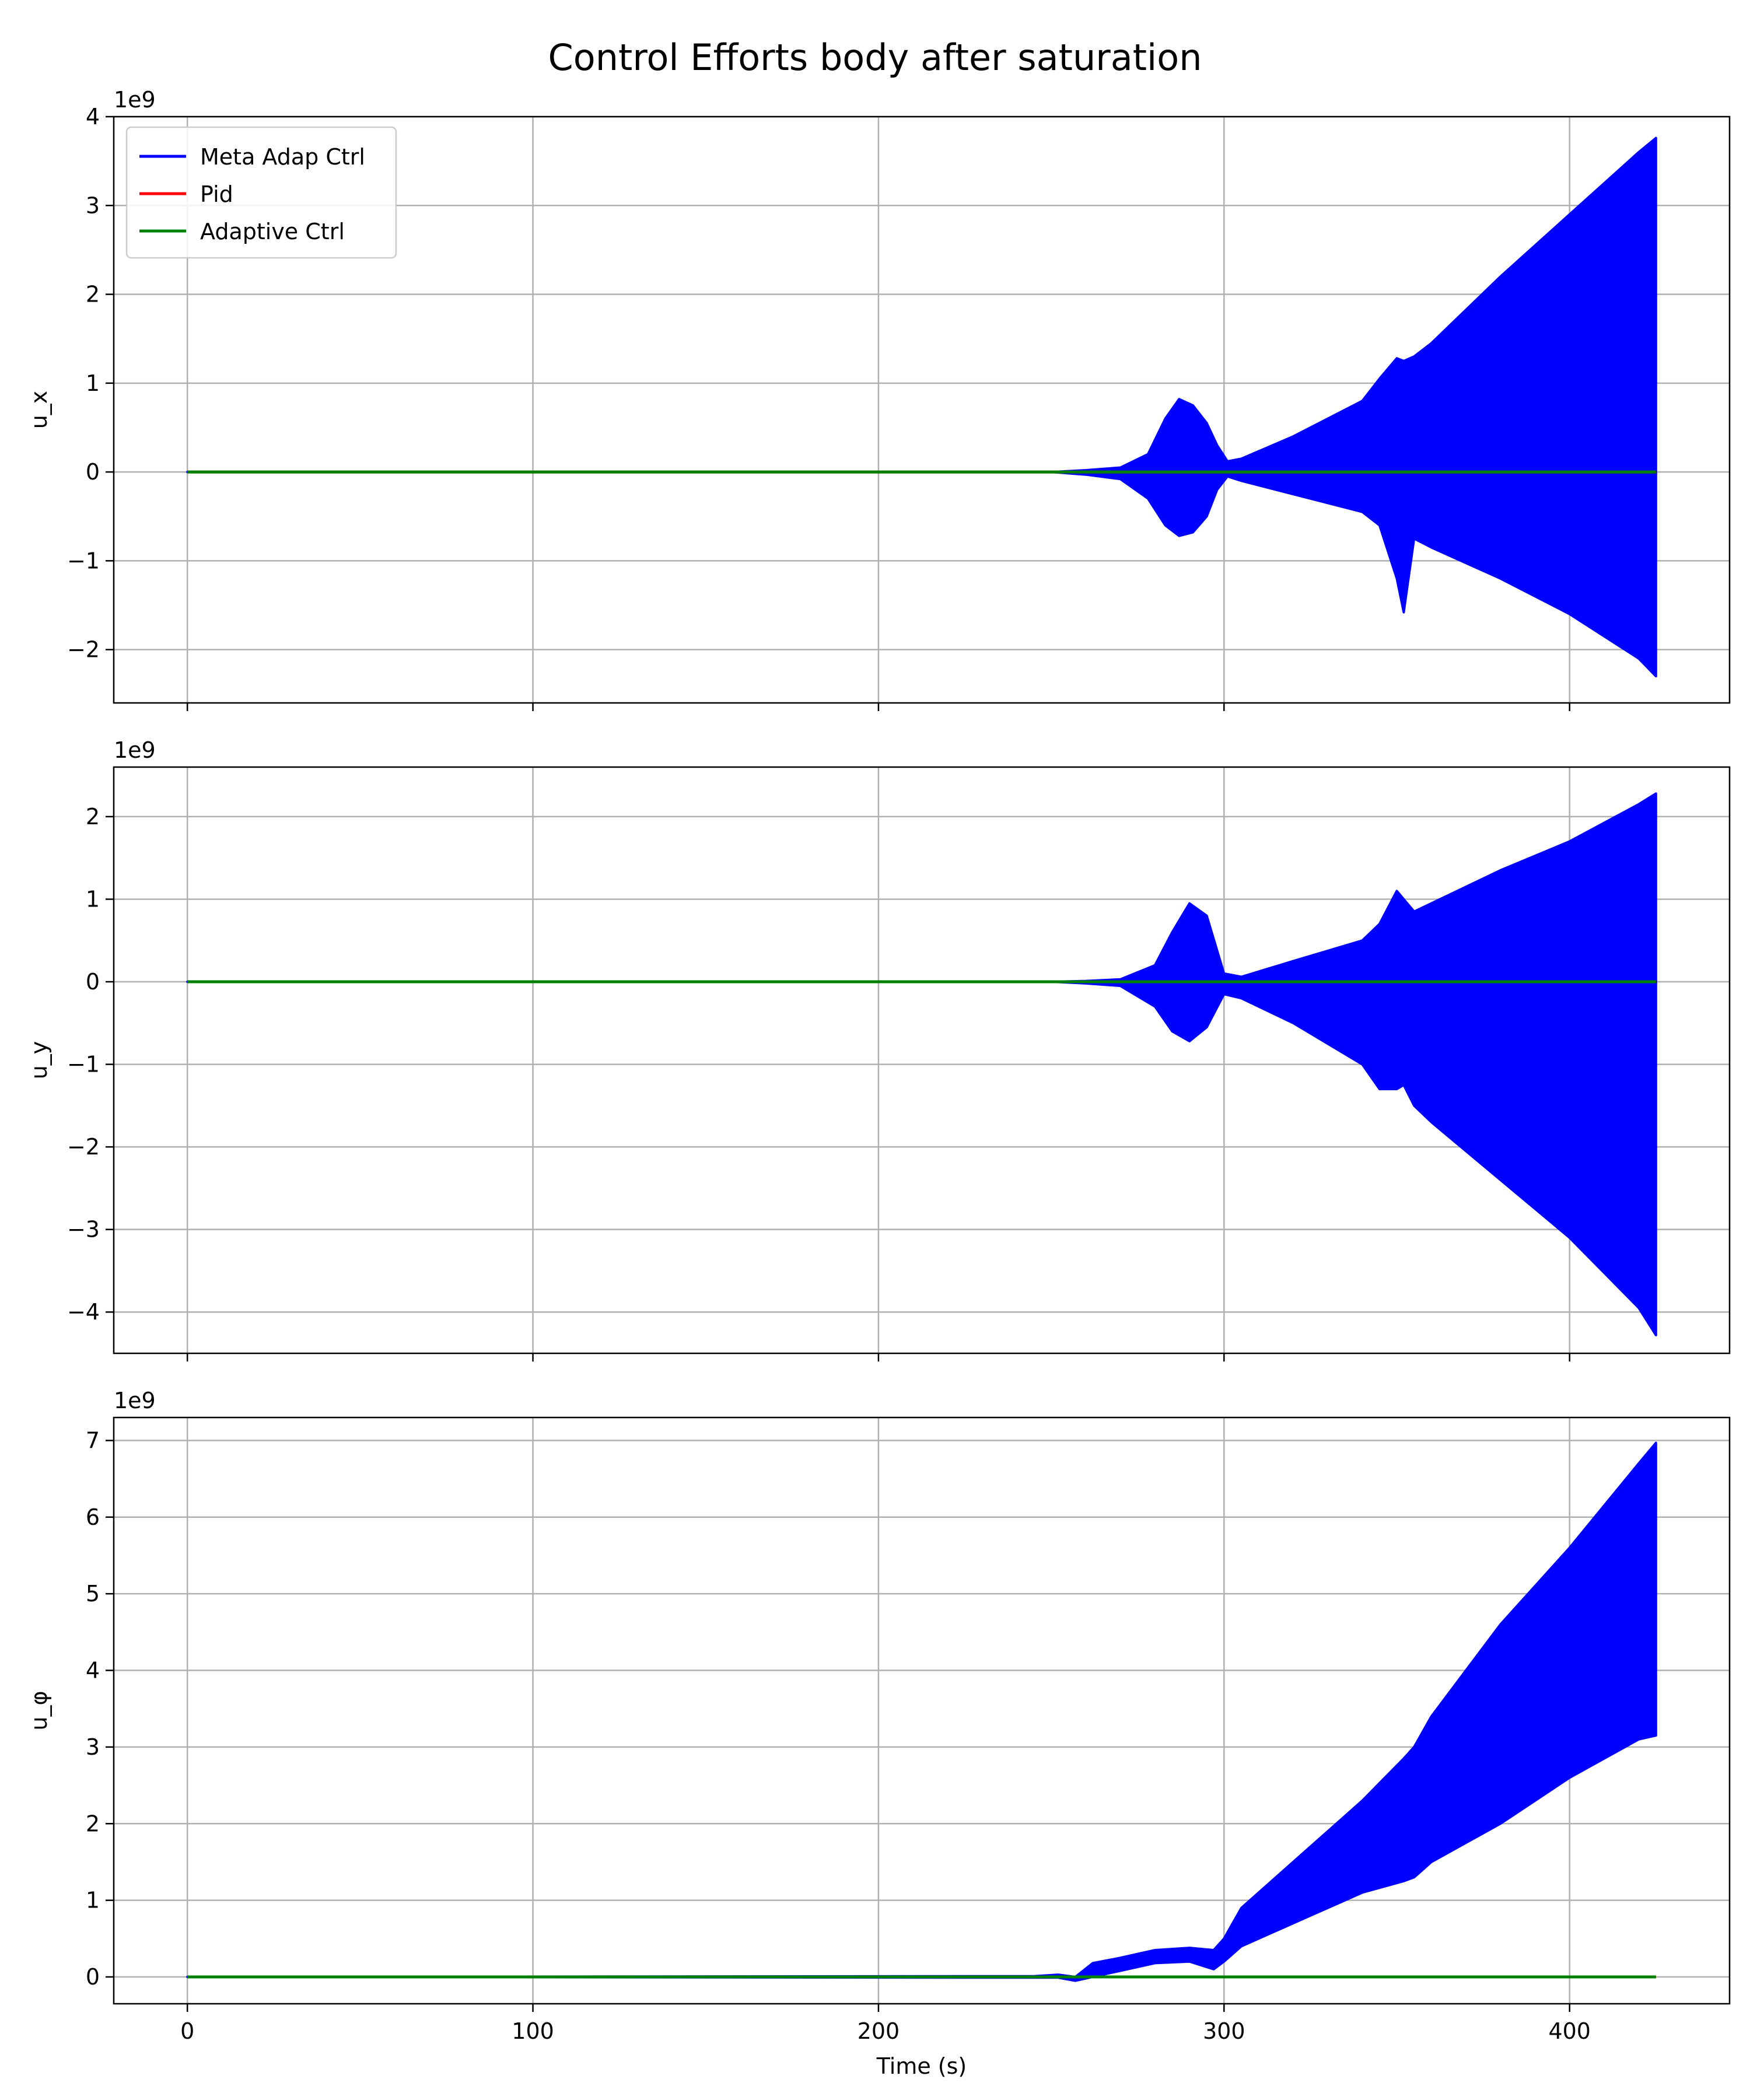 The image size is (1750, 2100). I want to click on y-axis-label: u_y, so click(39, 1060).